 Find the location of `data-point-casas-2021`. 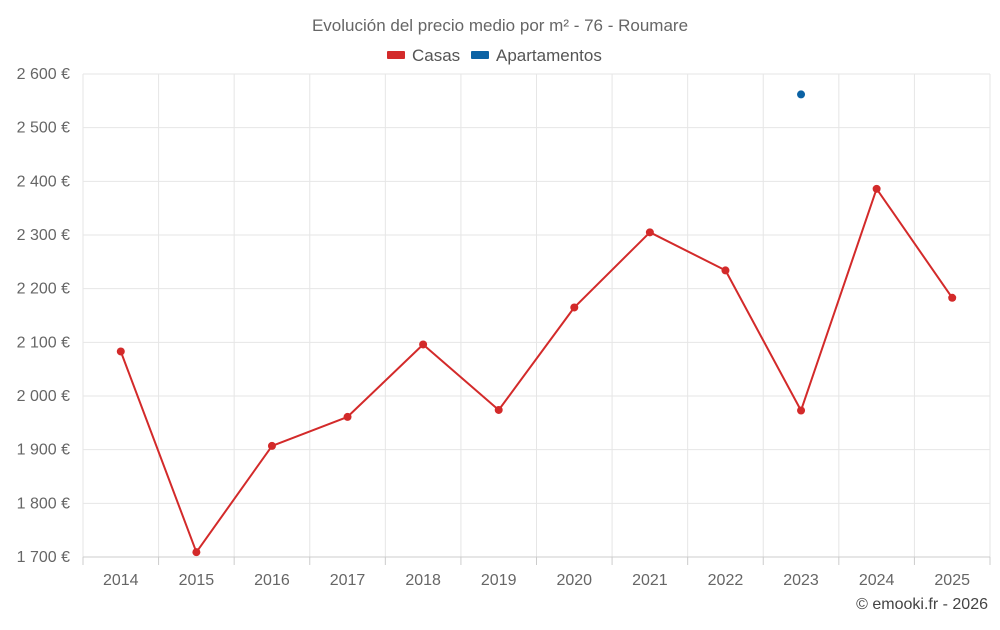

data-point-casas-2021 is located at coordinates (649, 232).